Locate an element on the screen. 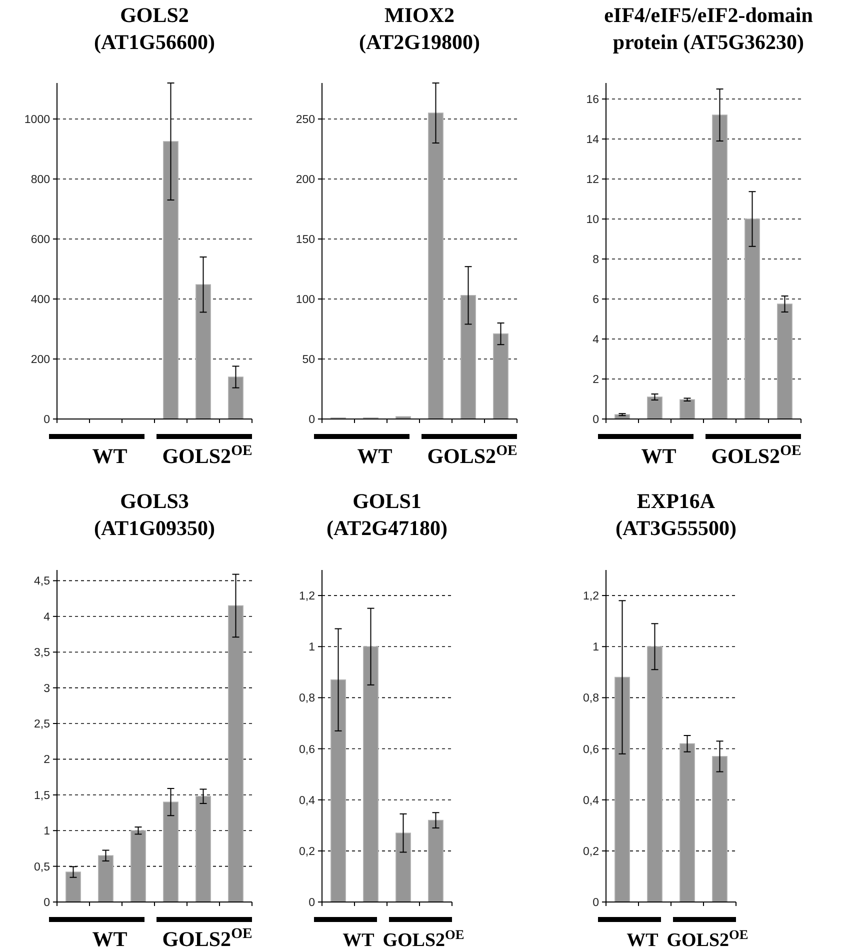 The width and height of the screenshot is (852, 947). y-tick-label: 400 is located at coordinates (40, 300).